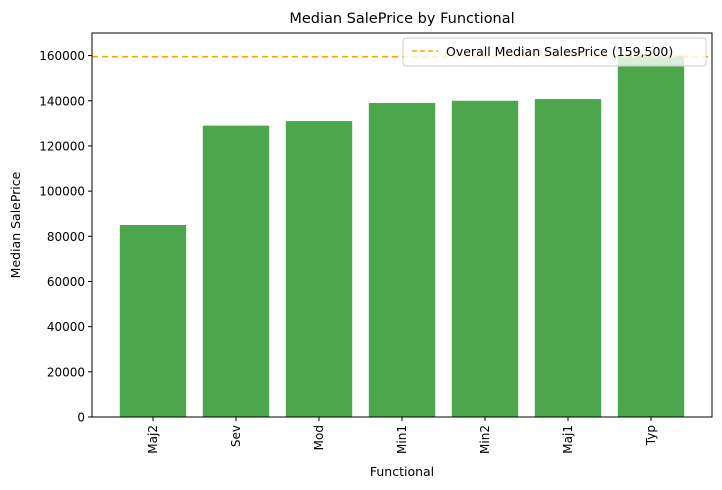  I want to click on x-tick-label-sev: Sev, so click(236, 436).